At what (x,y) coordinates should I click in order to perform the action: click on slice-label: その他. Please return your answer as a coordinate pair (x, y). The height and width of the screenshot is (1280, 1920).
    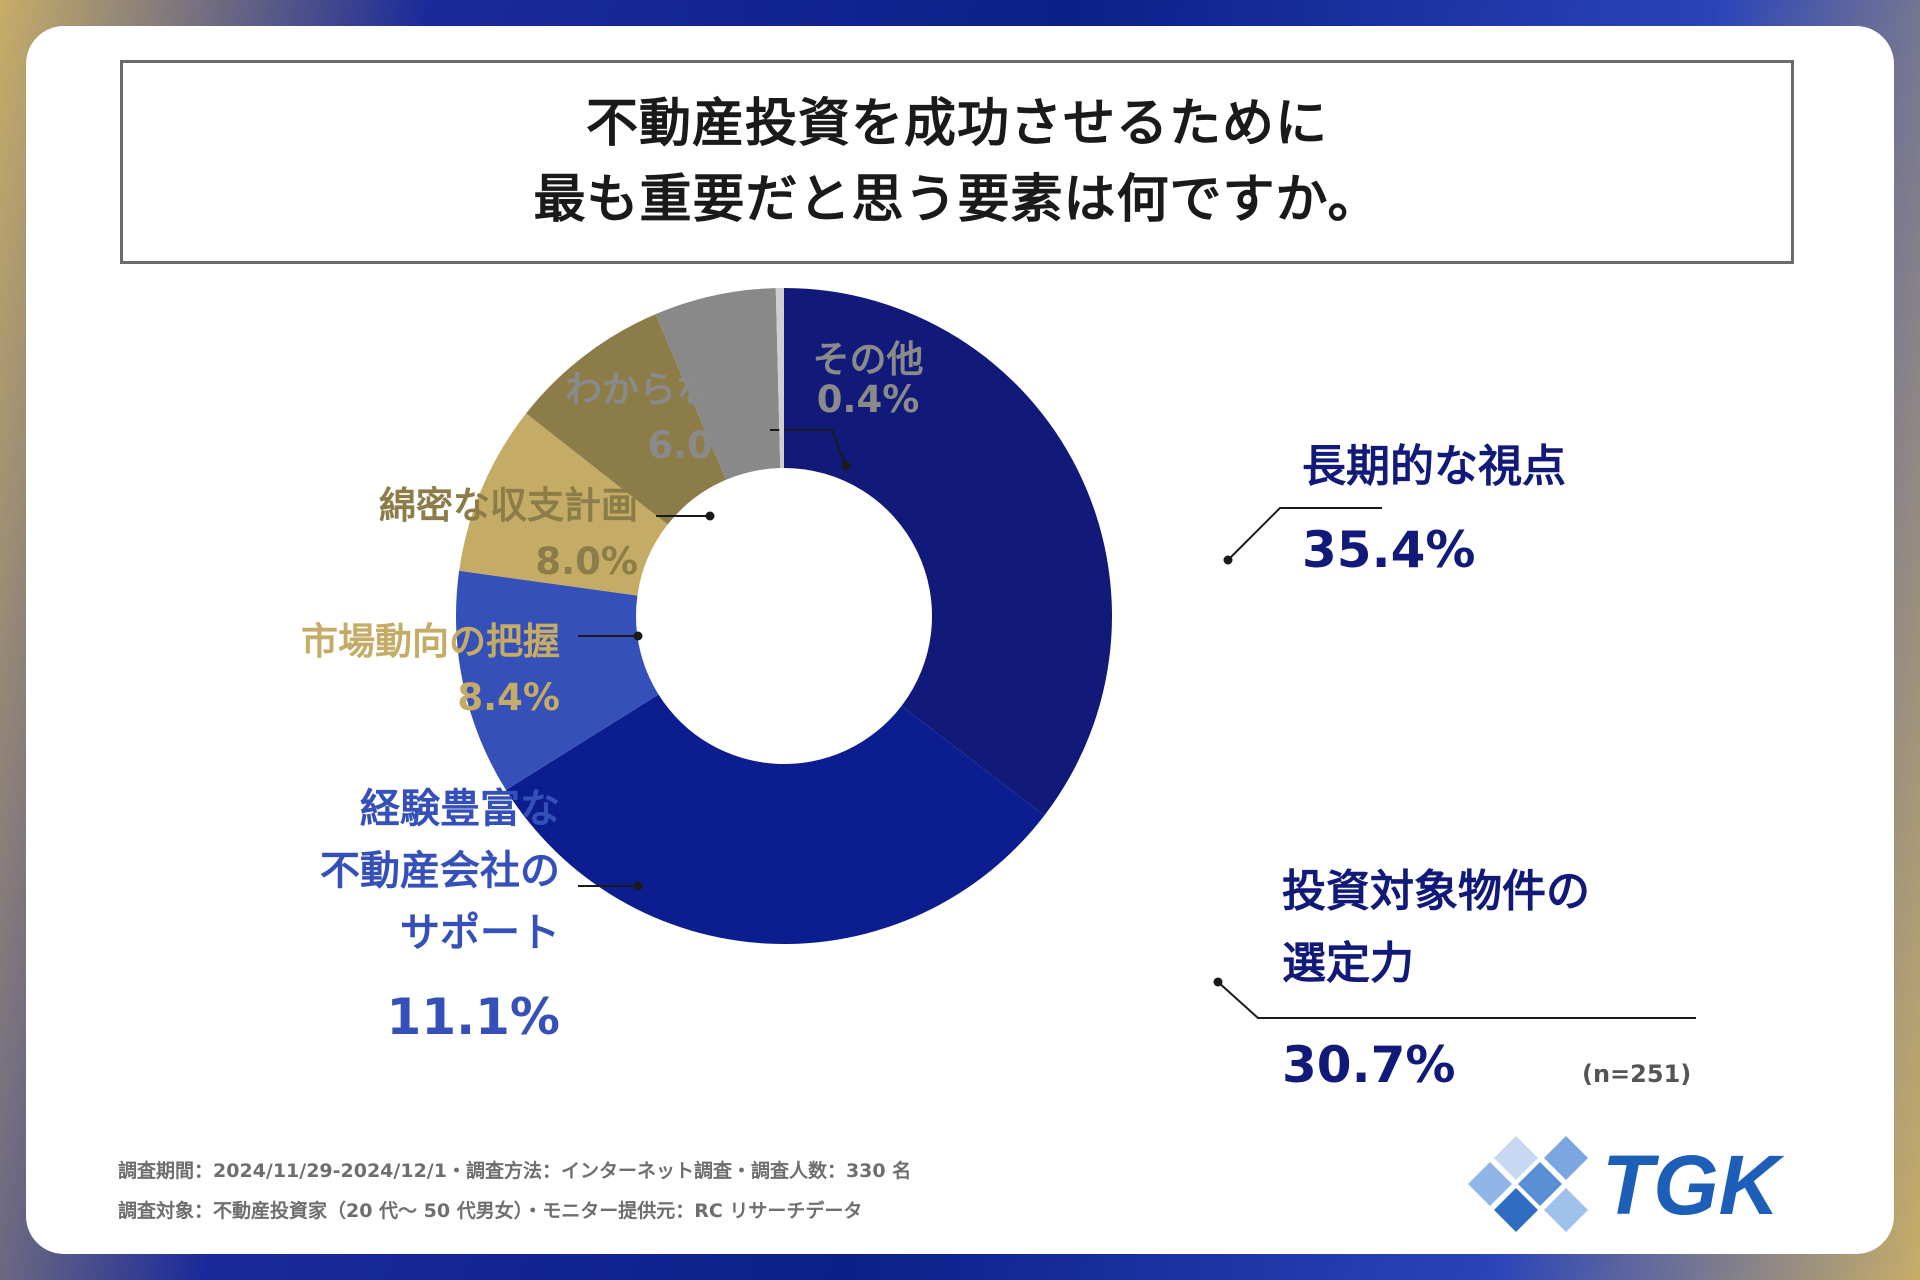
    Looking at the image, I should click on (868, 359).